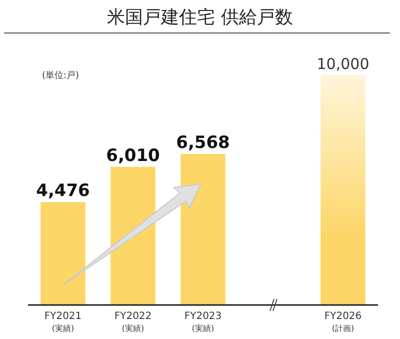 This screenshot has width=400, height=339. I want to click on chart-title: 米国戸建住宅 供給戸数, so click(200, 17).